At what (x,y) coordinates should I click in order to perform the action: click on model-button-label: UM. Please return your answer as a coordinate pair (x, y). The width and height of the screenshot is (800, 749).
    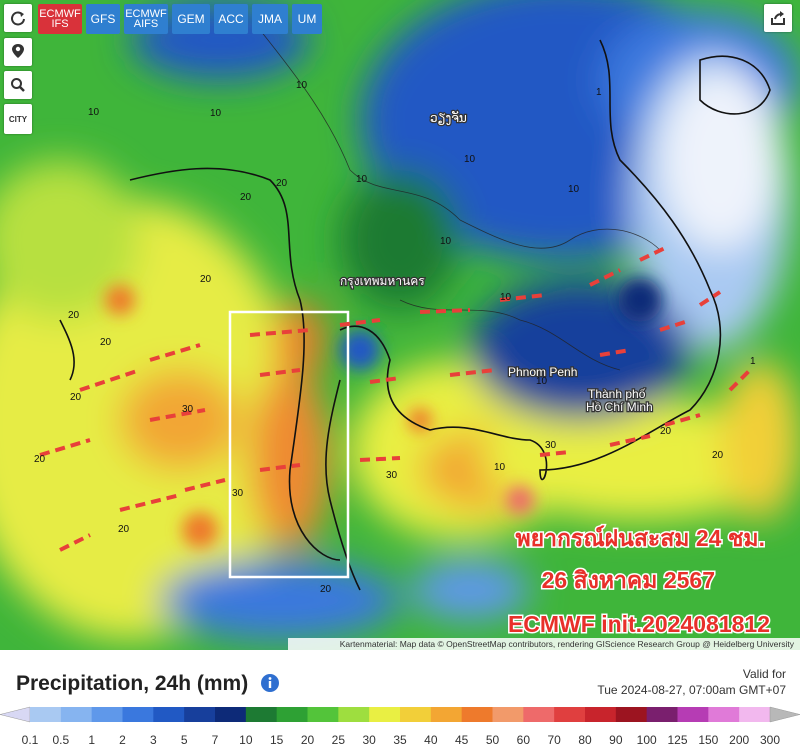
    Looking at the image, I should click on (307, 19).